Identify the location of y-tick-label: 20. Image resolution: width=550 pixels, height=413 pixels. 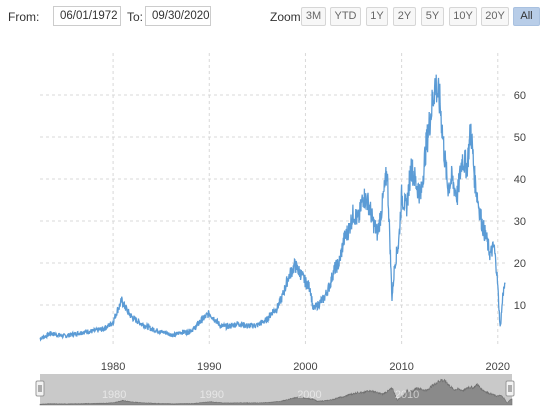
(520, 264).